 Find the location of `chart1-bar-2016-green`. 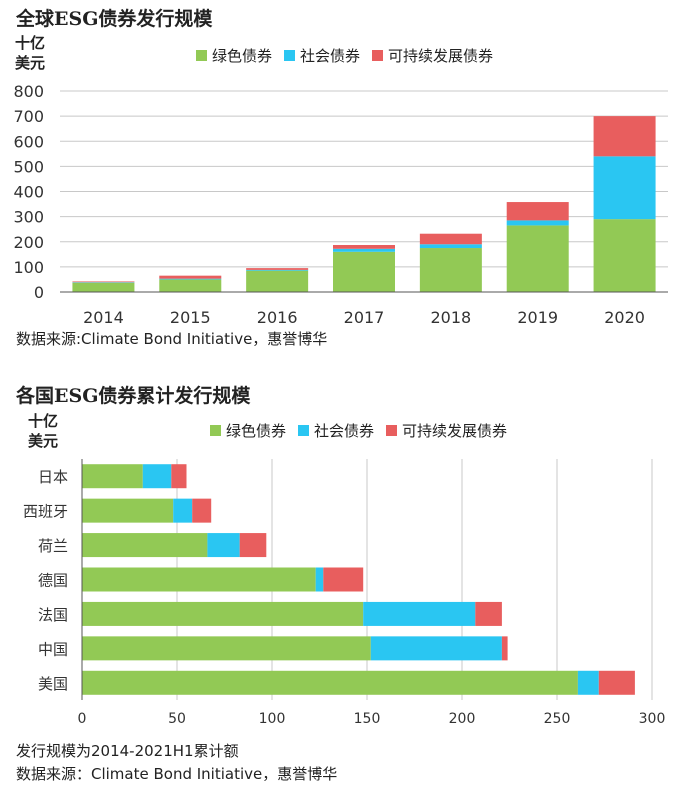

chart1-bar-2016-green is located at coordinates (277, 281).